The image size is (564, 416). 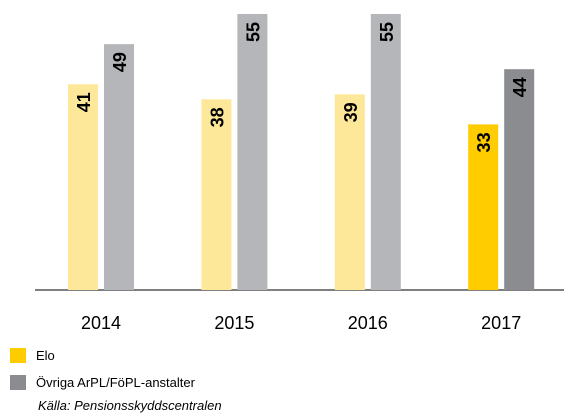 I want to click on x-tick-label: 2016, so click(x=368, y=323).